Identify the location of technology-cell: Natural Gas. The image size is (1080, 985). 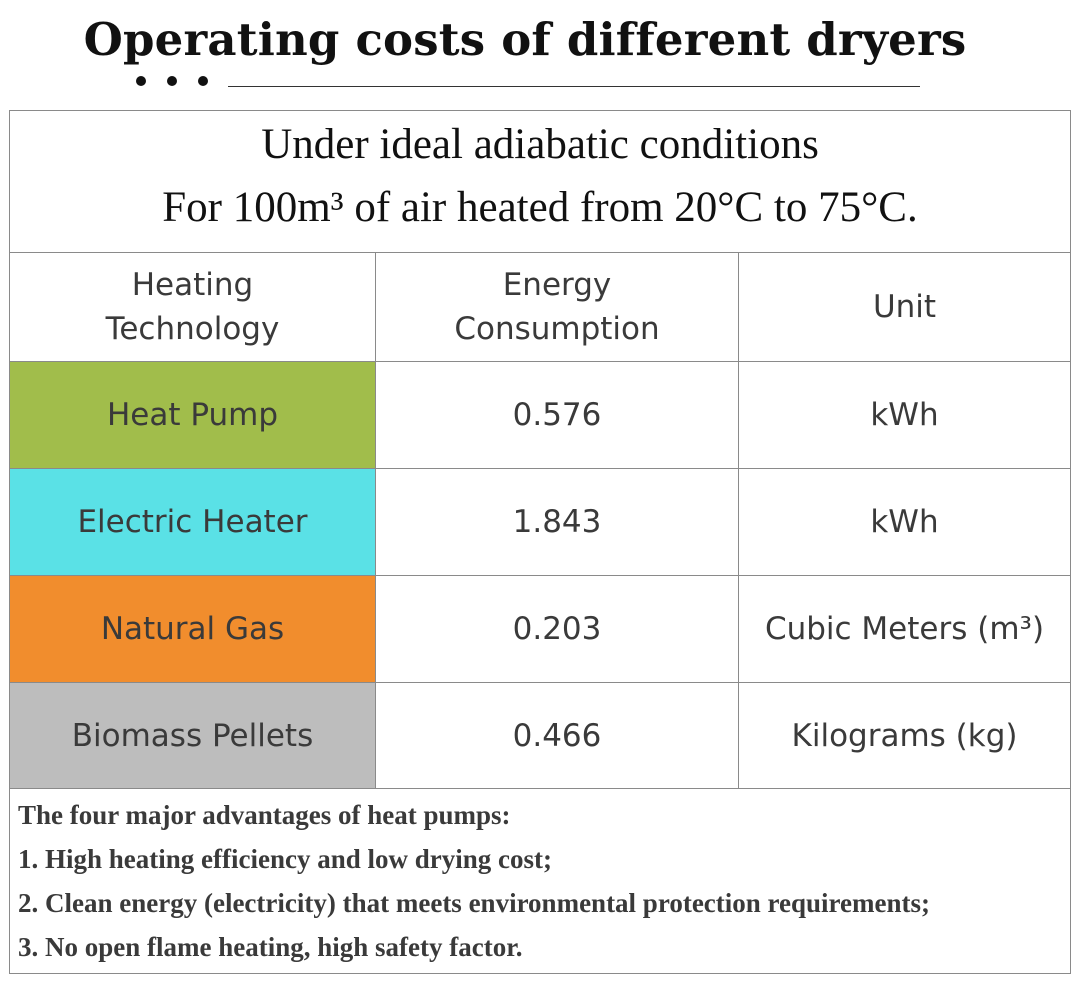
(193, 629).